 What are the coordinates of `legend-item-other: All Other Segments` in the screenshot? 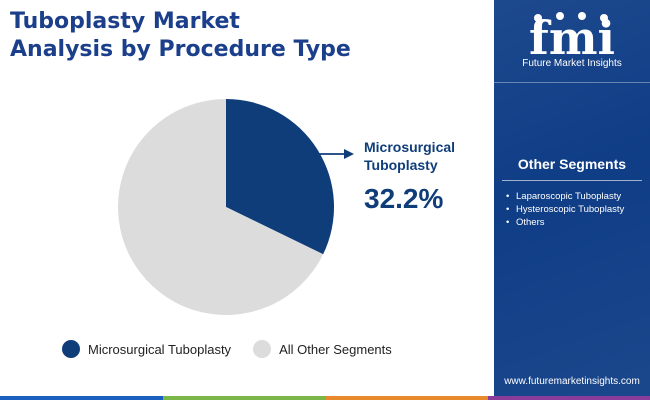 It's located at (322, 349).